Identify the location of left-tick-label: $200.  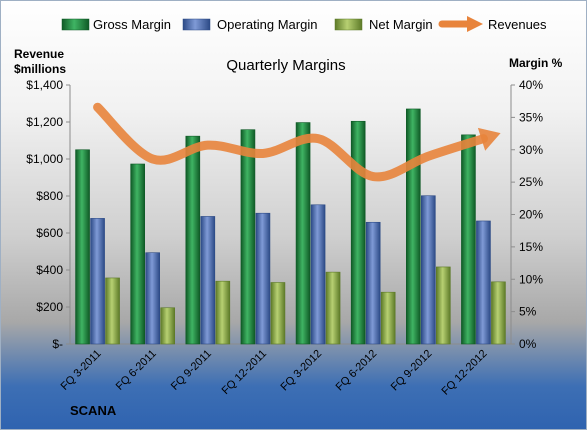
(49, 307).